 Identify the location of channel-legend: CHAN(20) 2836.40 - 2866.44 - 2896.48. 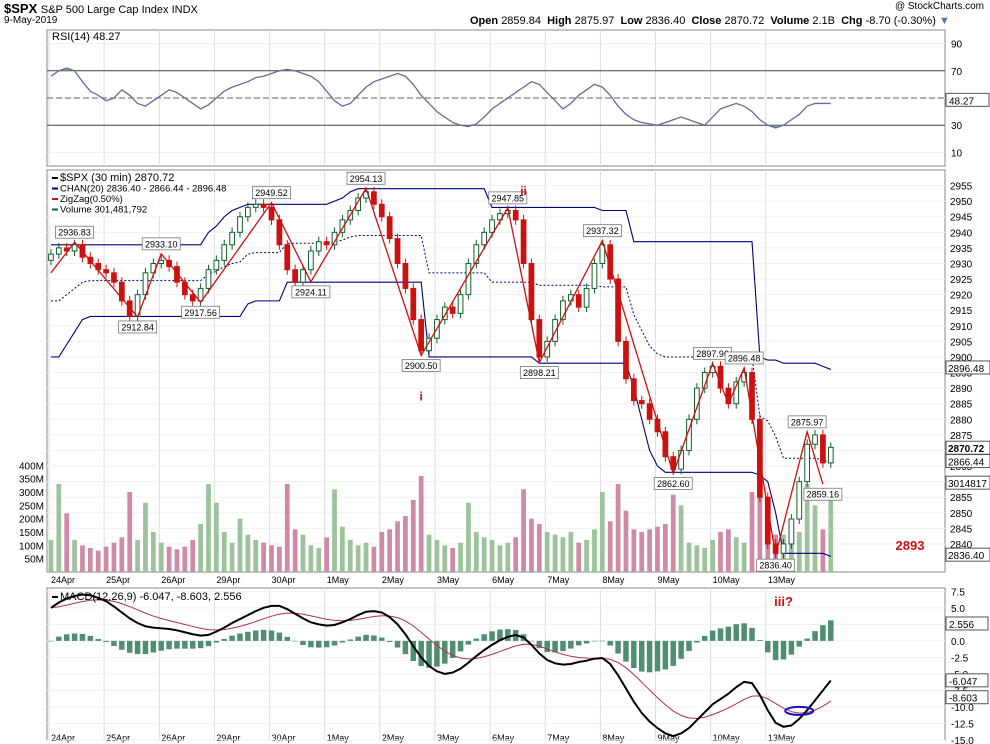
(143, 189).